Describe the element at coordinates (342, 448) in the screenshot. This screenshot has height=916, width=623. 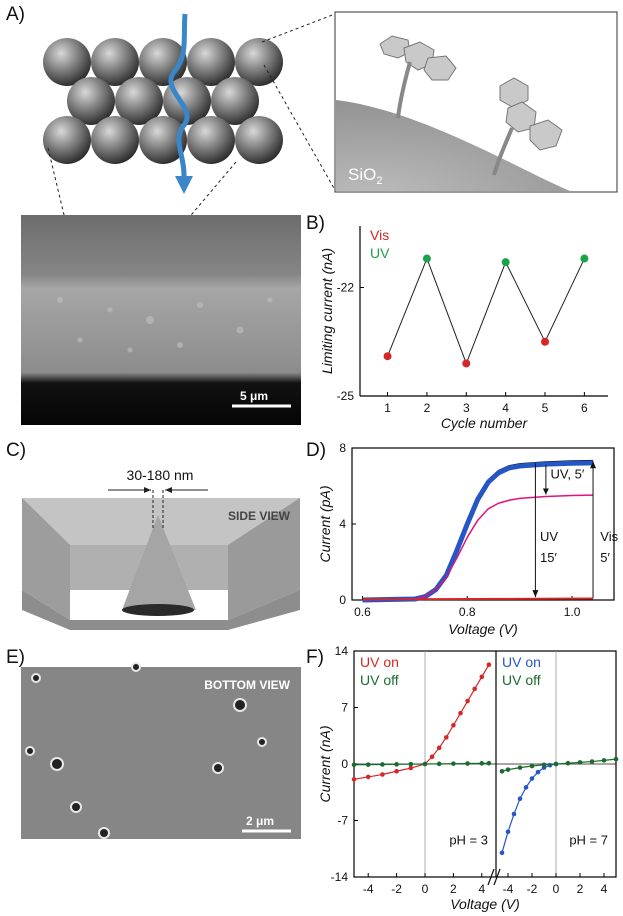
I see `d-y-tick-label: 8` at that location.